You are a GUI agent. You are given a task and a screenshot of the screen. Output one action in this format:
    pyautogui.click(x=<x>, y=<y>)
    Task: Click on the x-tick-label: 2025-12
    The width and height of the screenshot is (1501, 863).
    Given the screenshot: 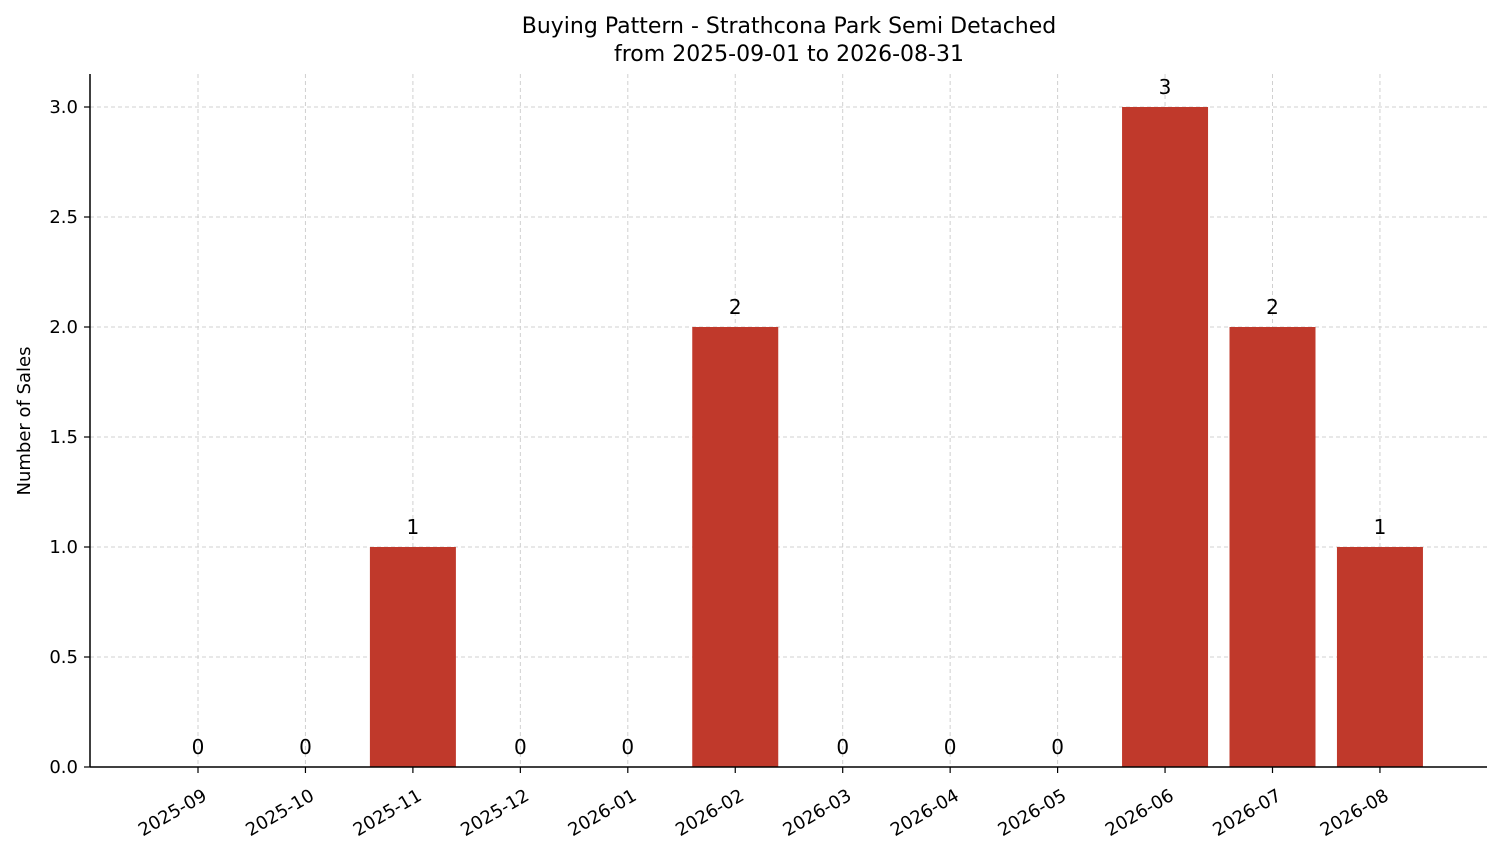 What is the action you would take?
    pyautogui.click(x=495, y=813)
    